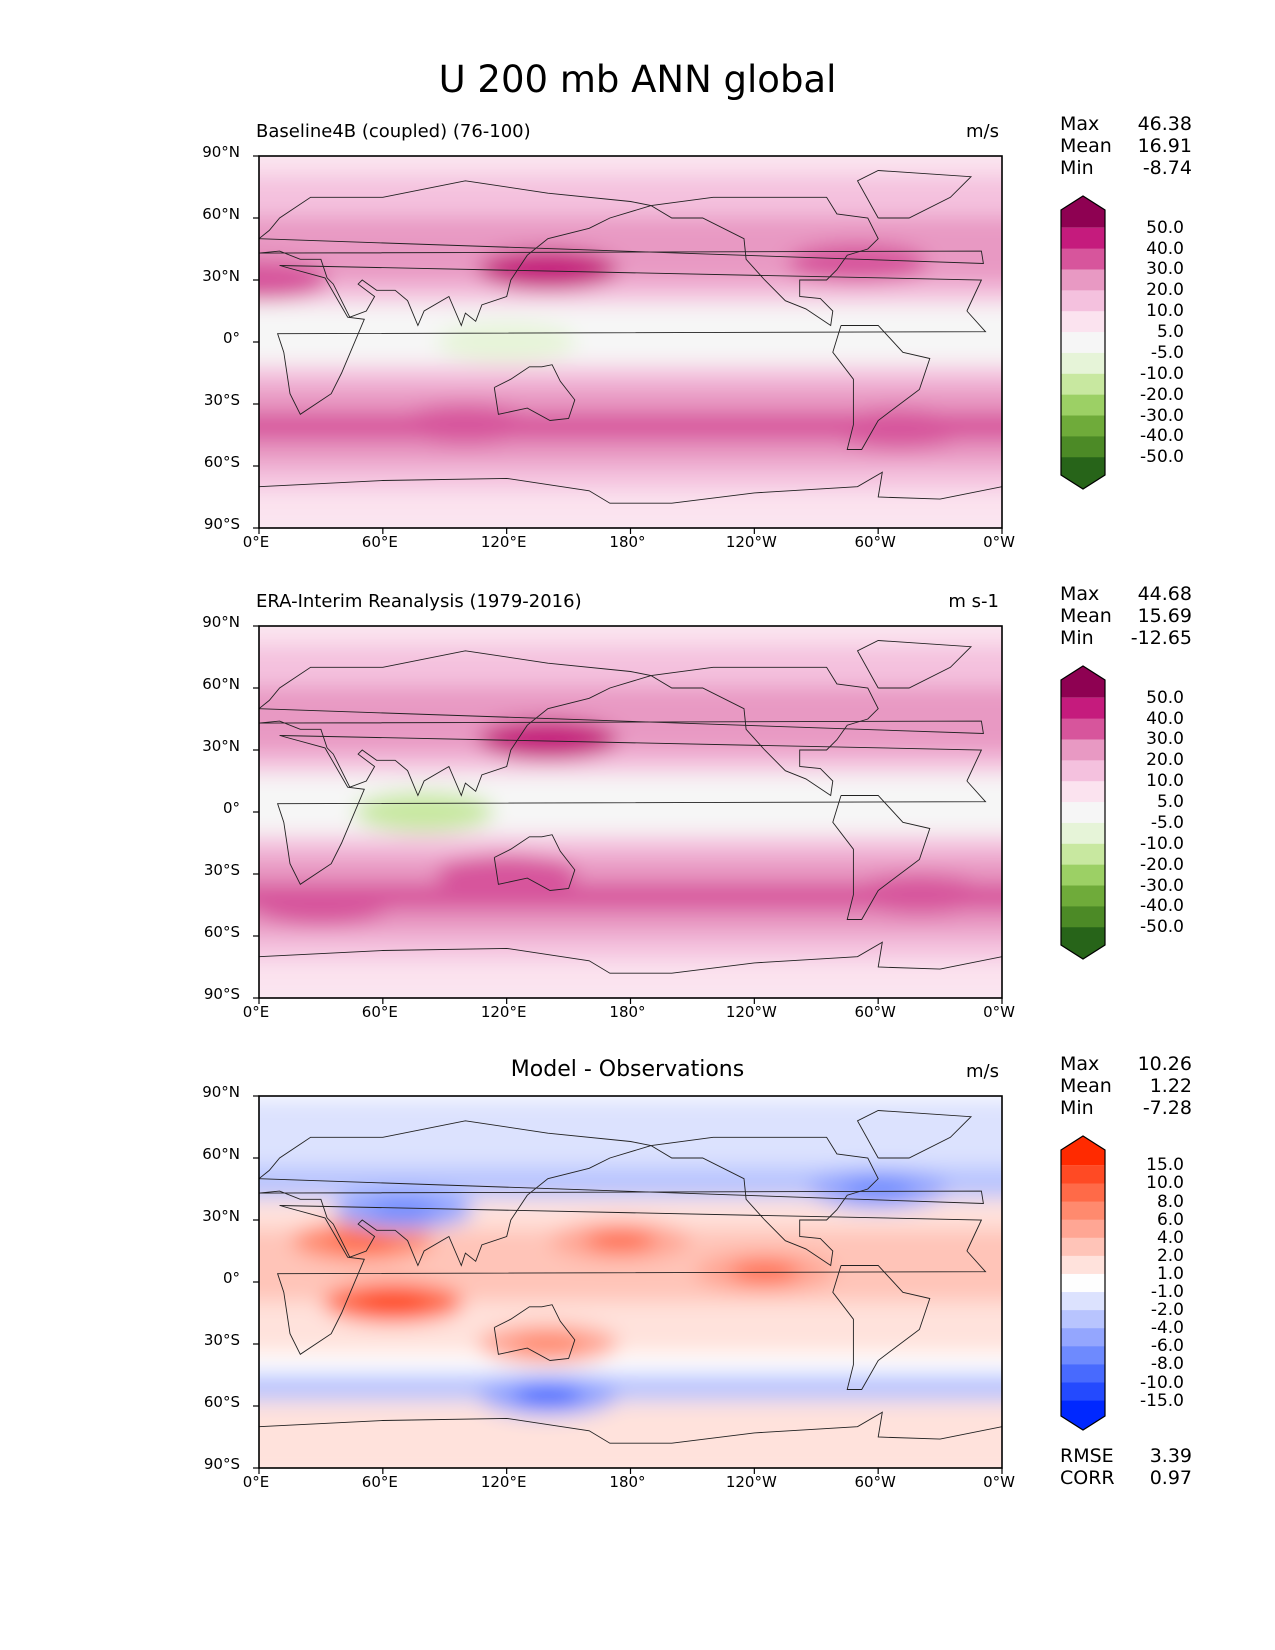 The image size is (1275, 1650). What do you see at coordinates (1165, 739) in the screenshot?
I see `colorbar-tick-label: 30.0` at bounding box center [1165, 739].